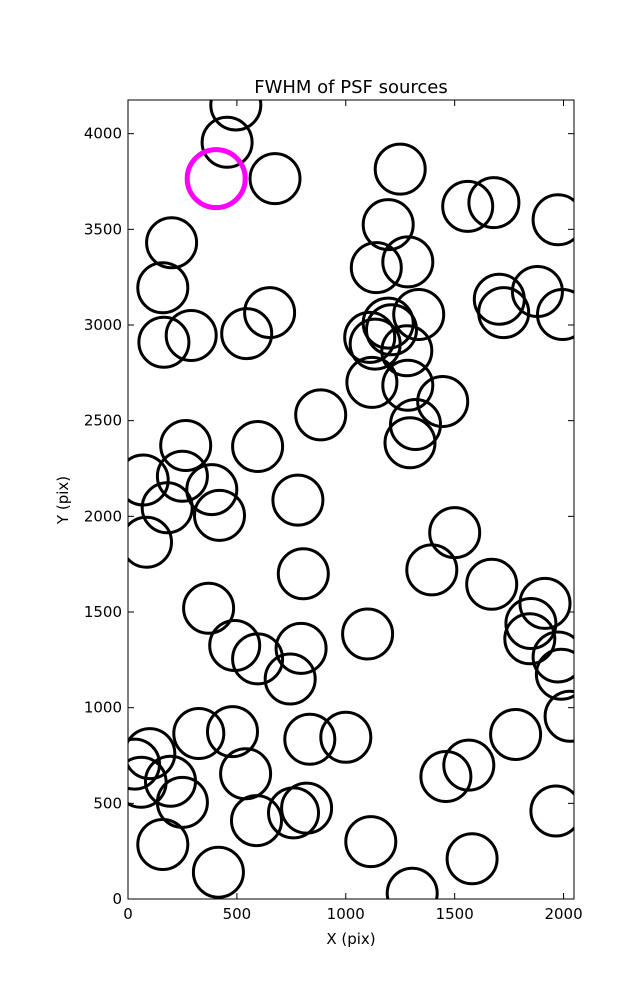 The height and width of the screenshot is (1000, 637). Describe the element at coordinates (103, 612) in the screenshot. I see `y-tick-label: 1500` at that location.